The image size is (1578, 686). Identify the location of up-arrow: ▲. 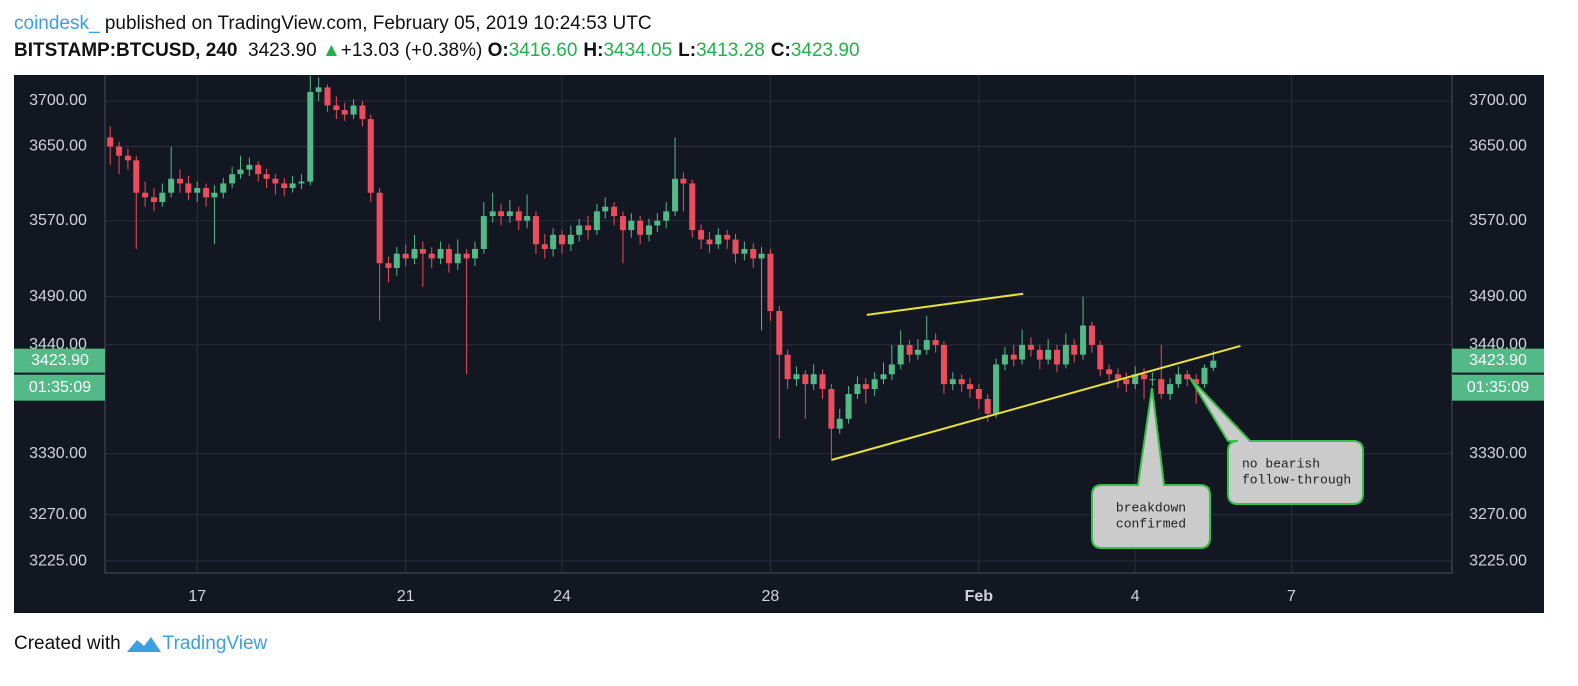
(331, 50).